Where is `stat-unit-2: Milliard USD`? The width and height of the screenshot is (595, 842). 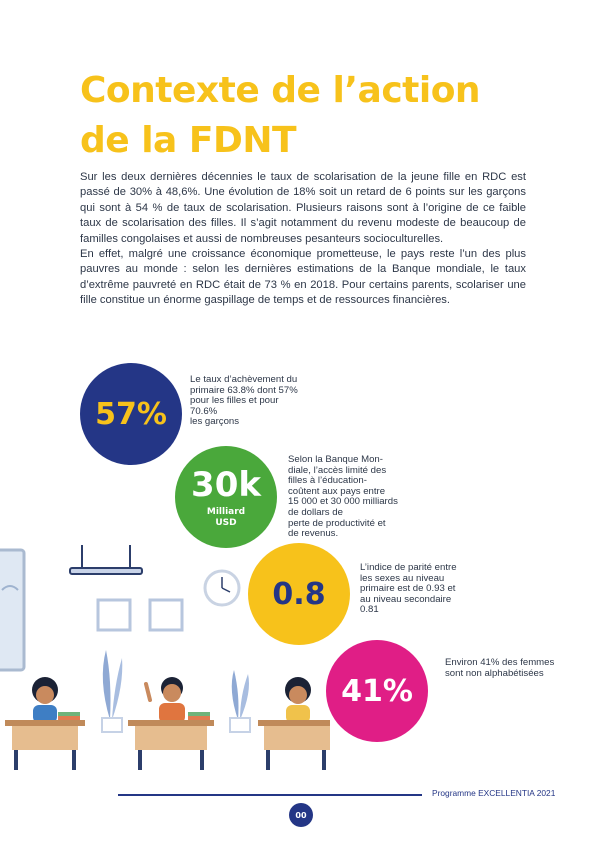
stat-unit-2: Milliard USD is located at coordinates (226, 517).